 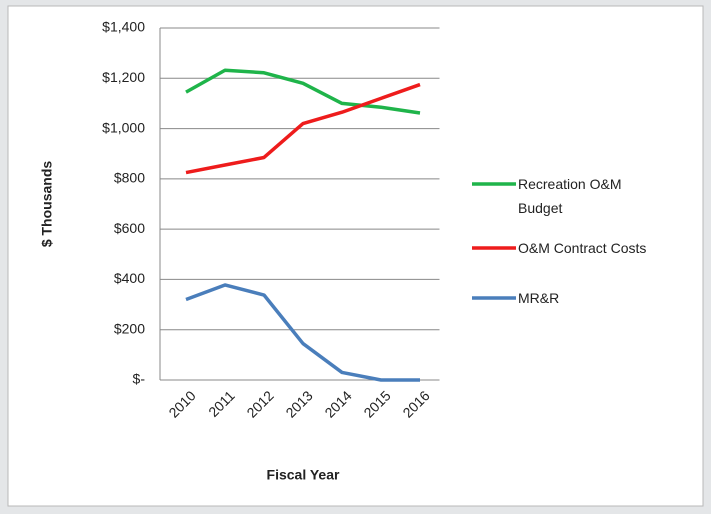 What do you see at coordinates (123, 127) in the screenshot?
I see `y-tick-label: $1,000` at bounding box center [123, 127].